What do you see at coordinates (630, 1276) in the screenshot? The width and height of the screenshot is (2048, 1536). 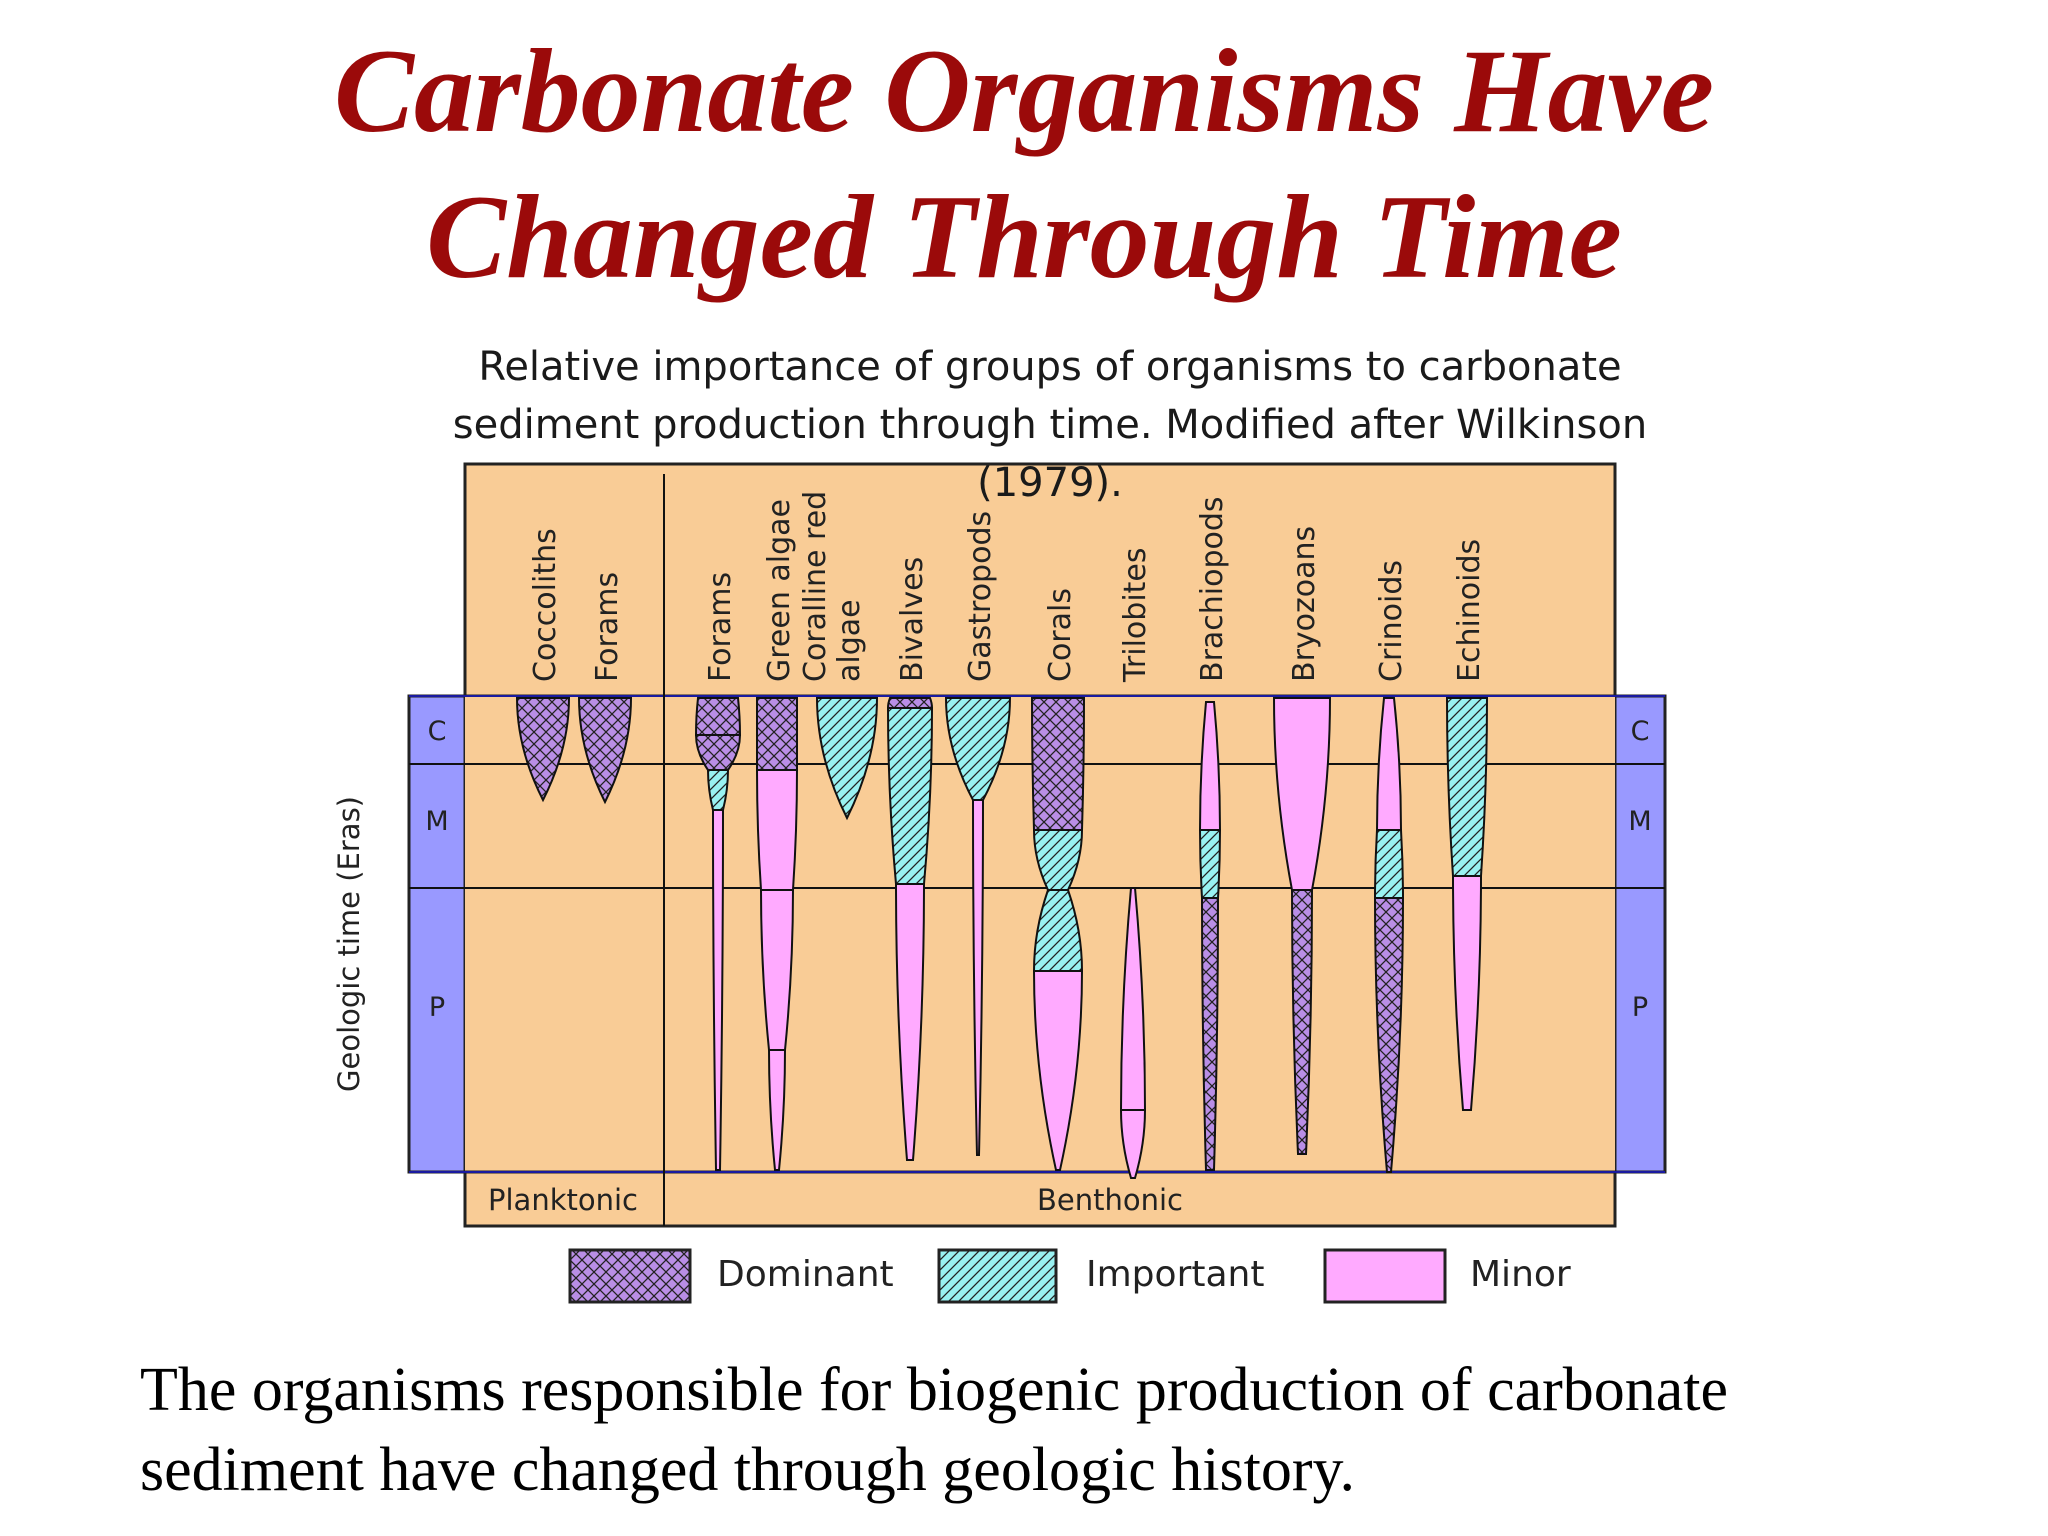 I see `legend-swatch-dominant` at bounding box center [630, 1276].